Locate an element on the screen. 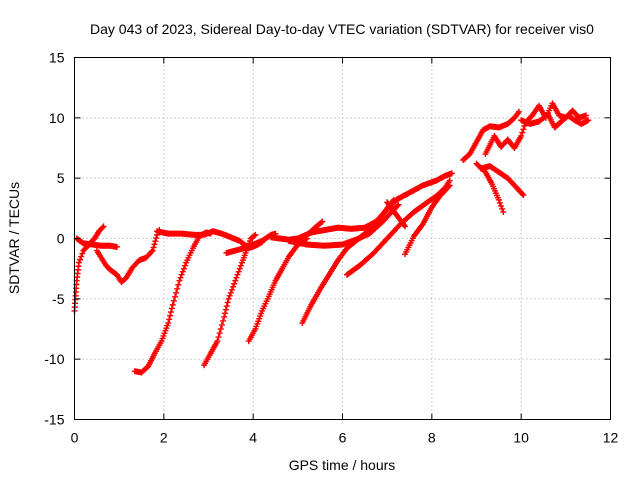  x-tick-label: 6 is located at coordinates (343, 438).